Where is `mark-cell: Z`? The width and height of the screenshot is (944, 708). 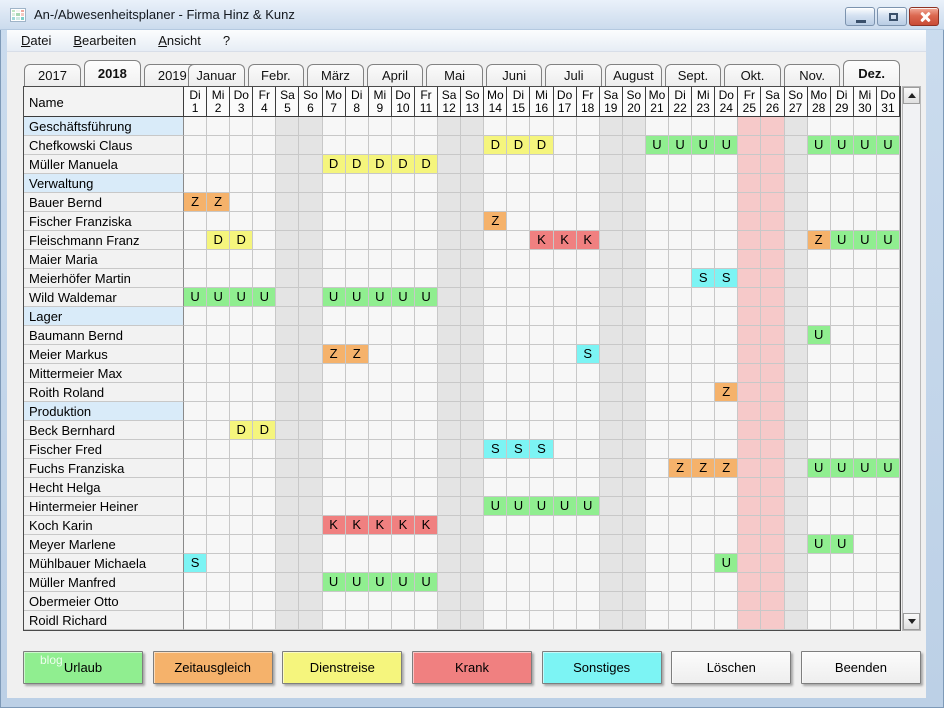
mark-cell: Z is located at coordinates (704, 468).